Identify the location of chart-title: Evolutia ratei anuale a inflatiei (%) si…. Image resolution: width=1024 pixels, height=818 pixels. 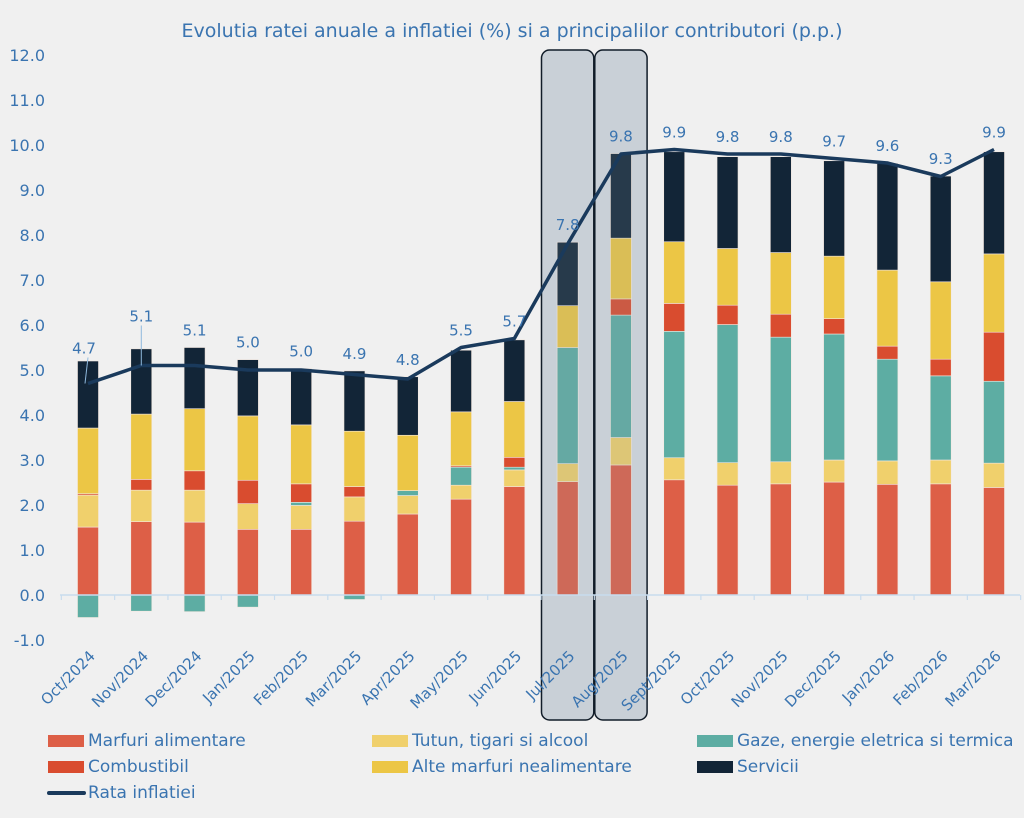
(512, 31).